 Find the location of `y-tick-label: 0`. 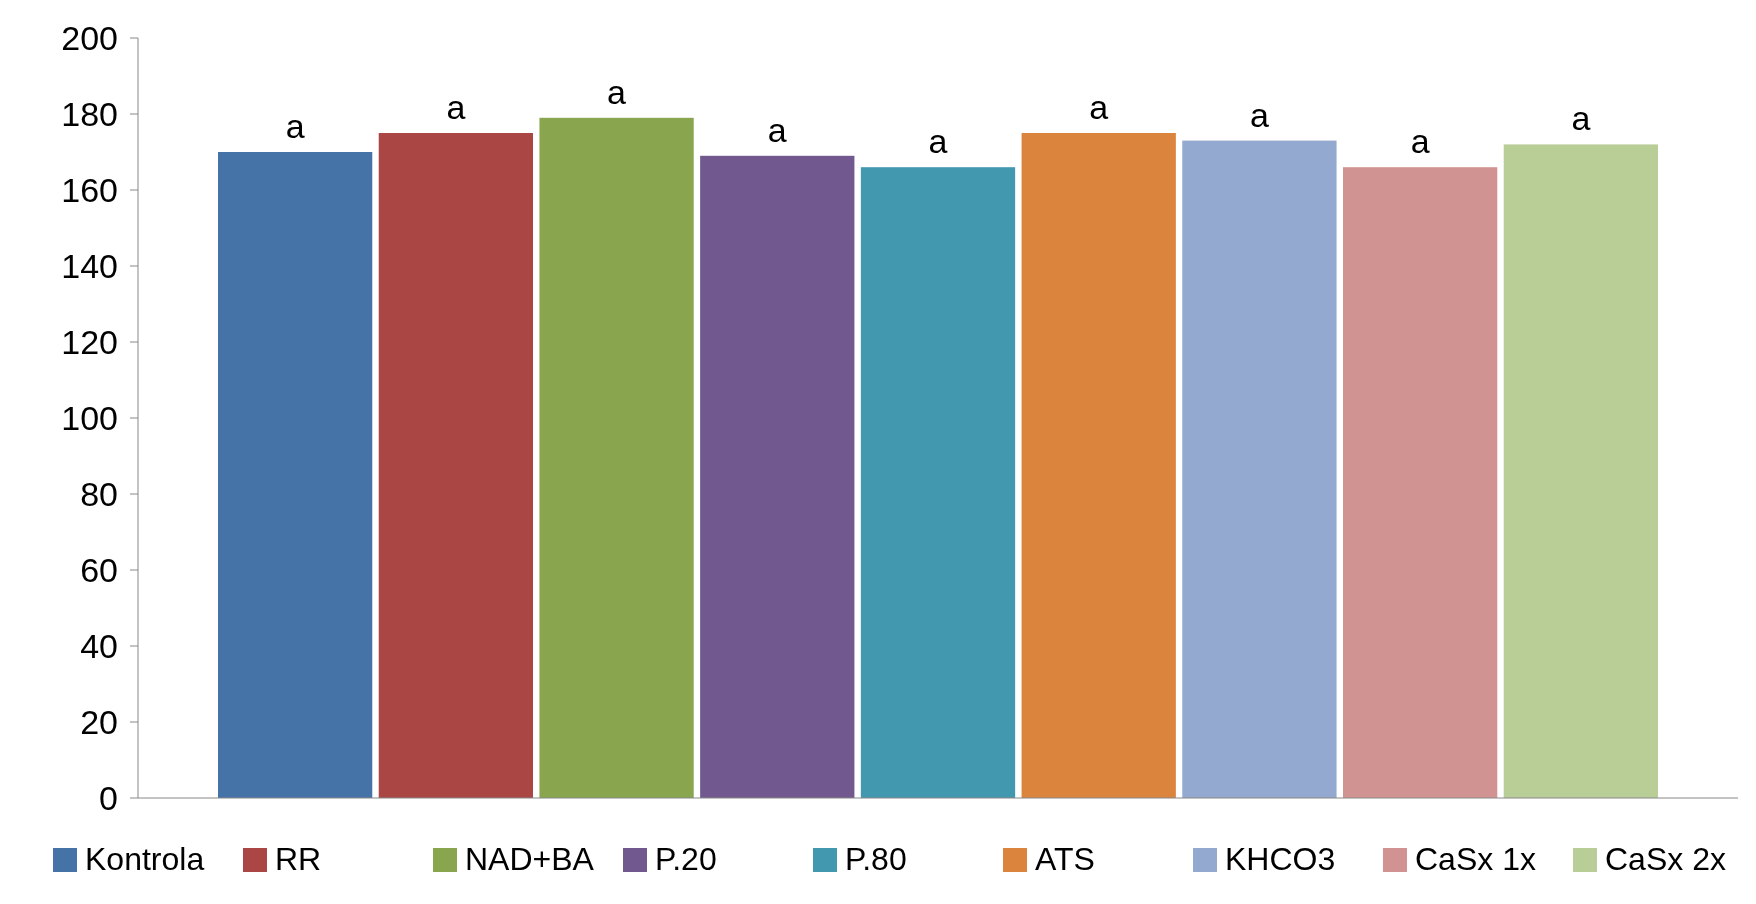

y-tick-label: 0 is located at coordinates (108, 797).